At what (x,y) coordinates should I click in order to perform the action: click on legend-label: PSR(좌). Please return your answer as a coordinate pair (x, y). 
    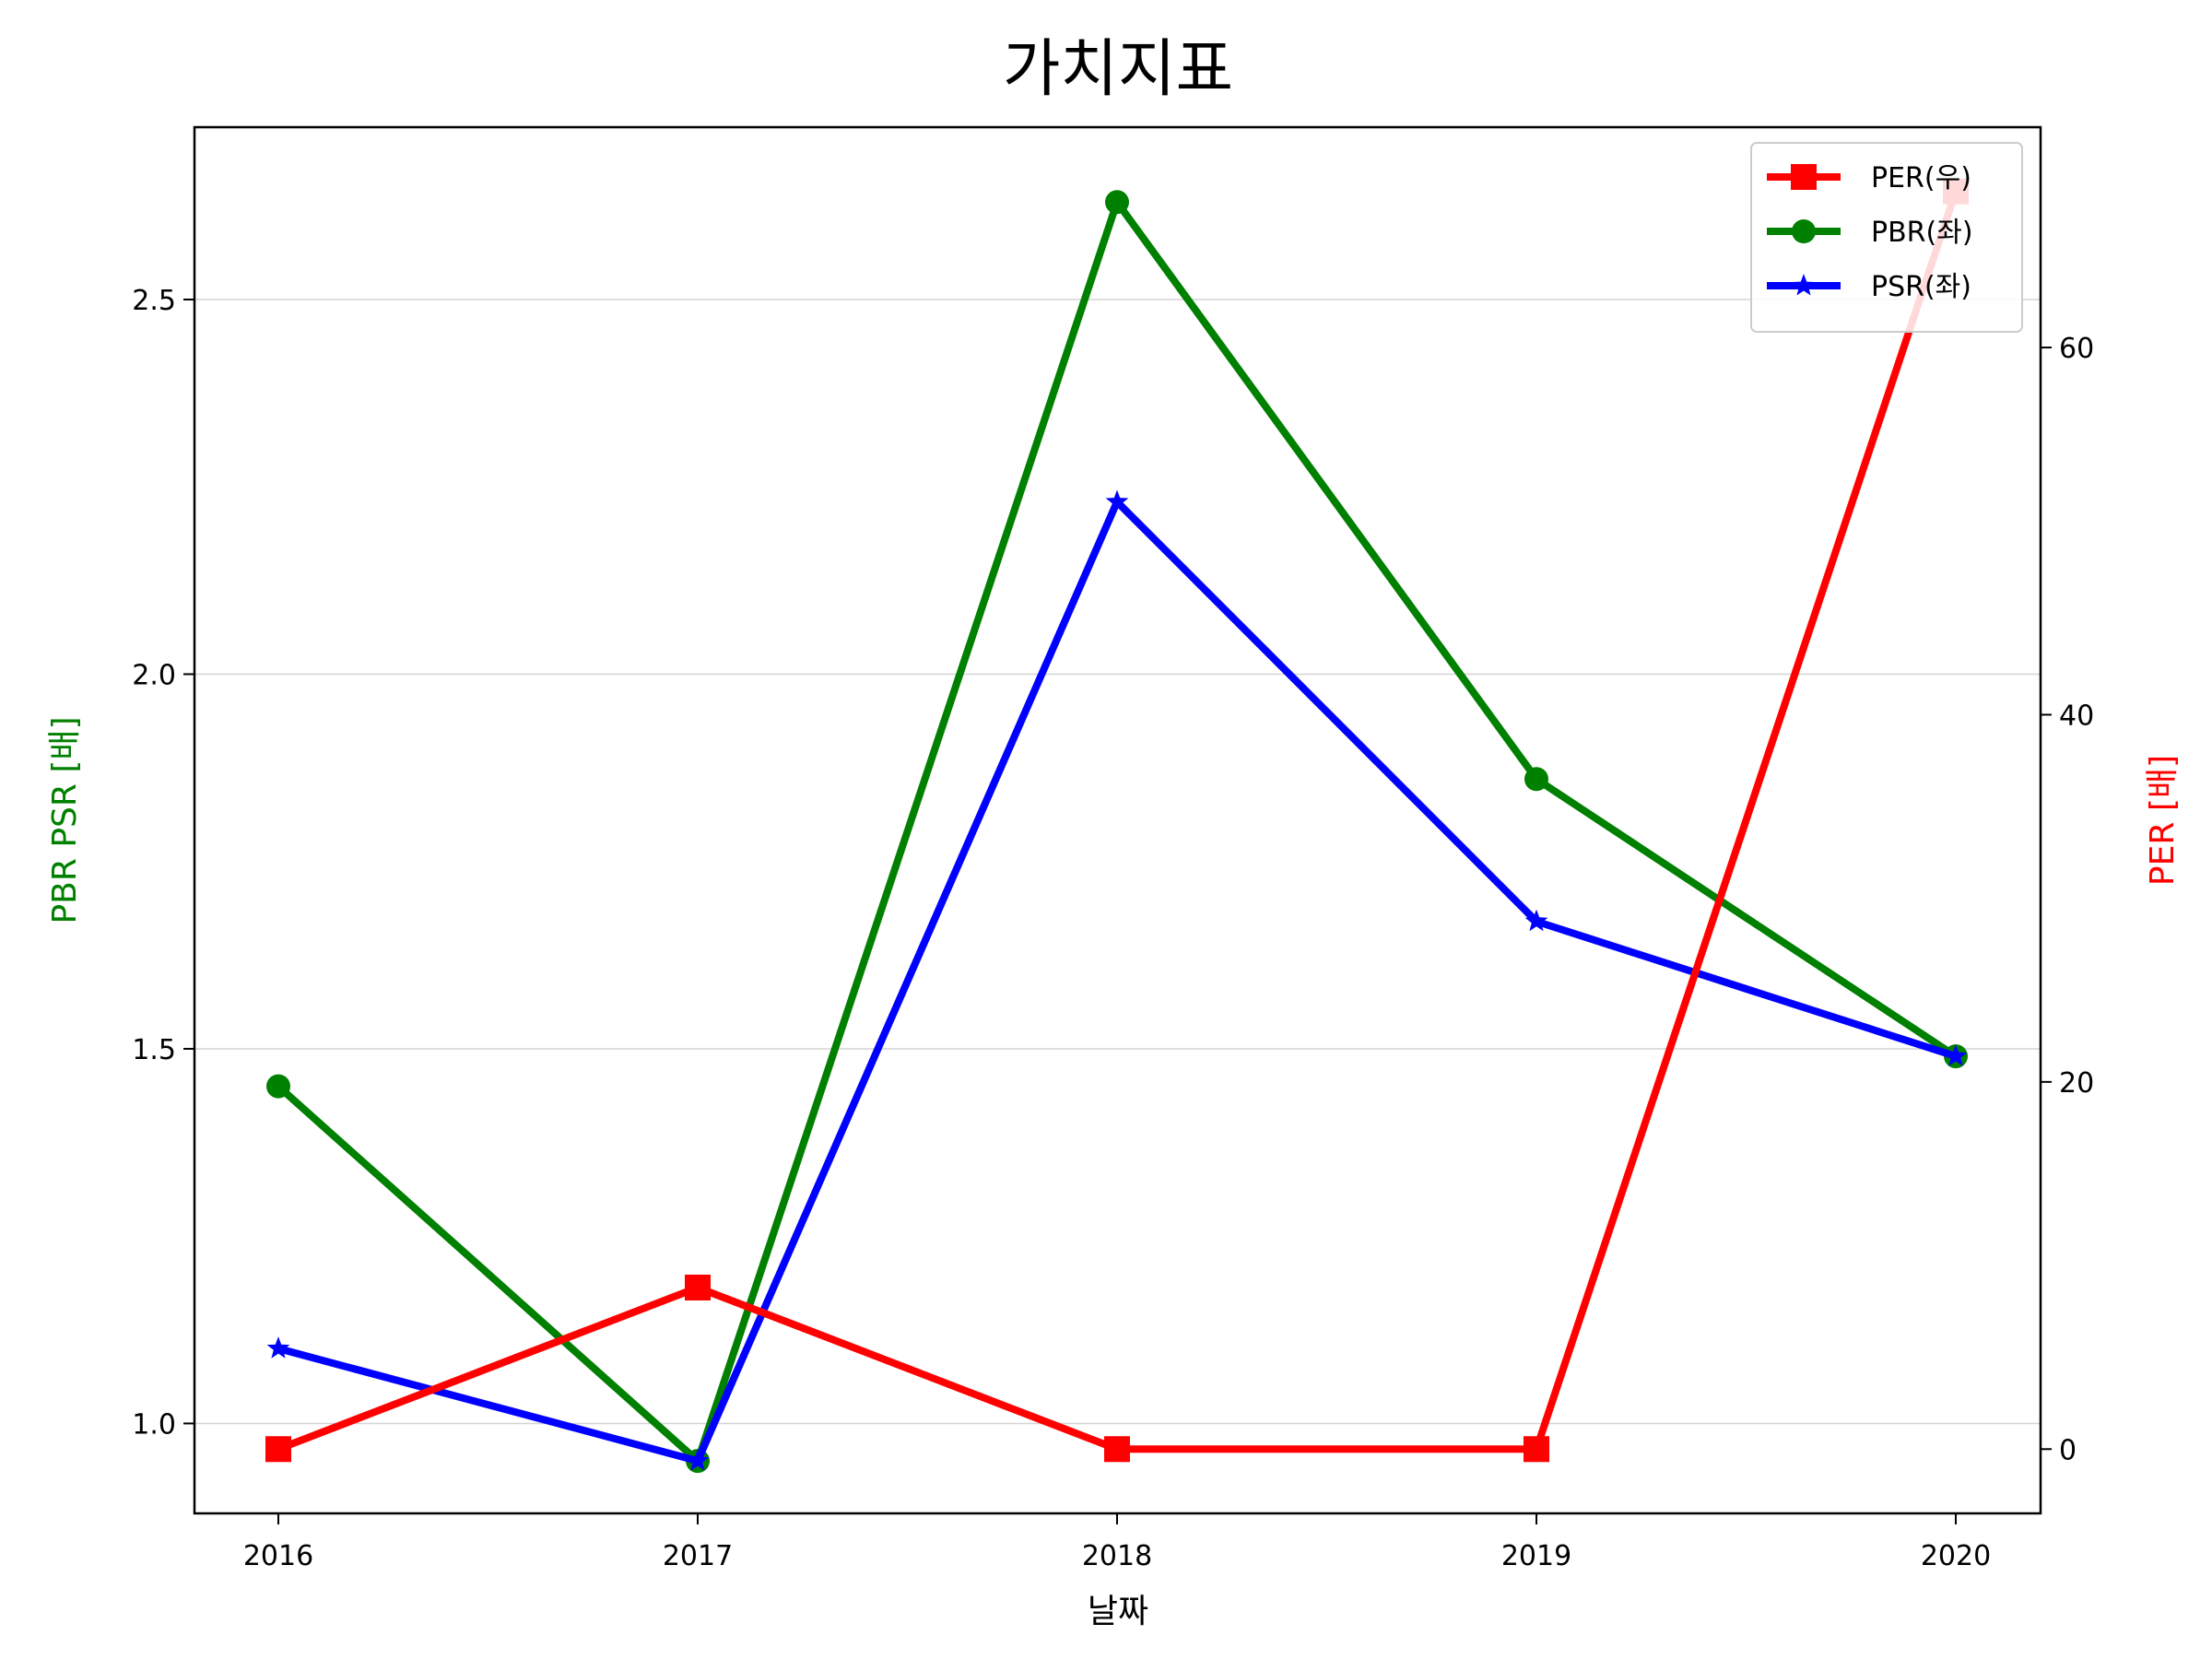
    Looking at the image, I should click on (1921, 287).